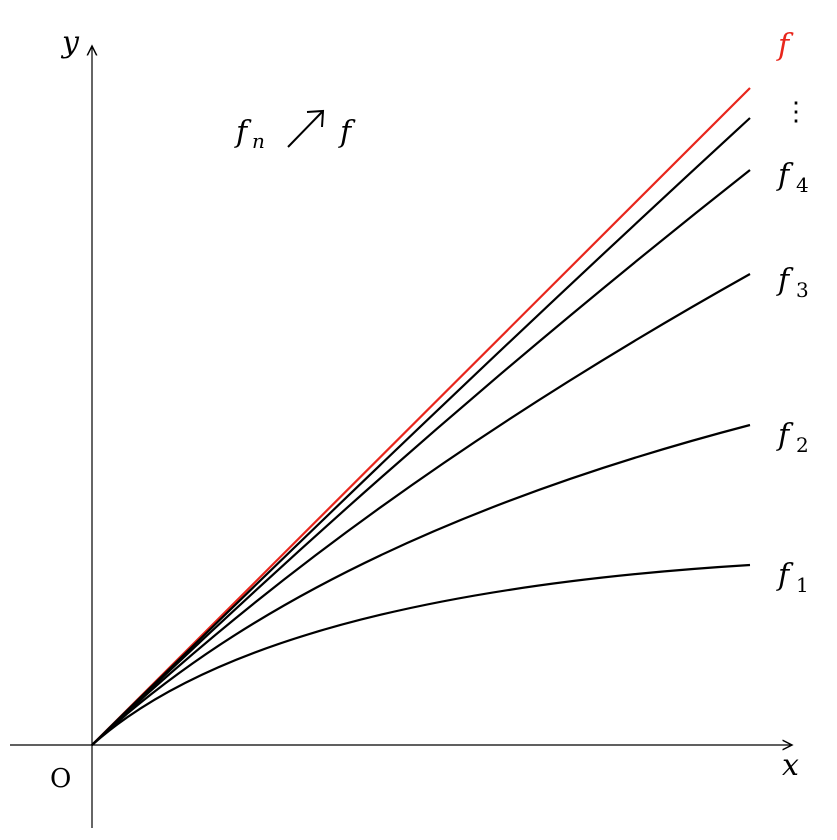 This screenshot has width=837, height=840. What do you see at coordinates (802, 445) in the screenshot?
I see `curve-label-subscript: 2` at bounding box center [802, 445].